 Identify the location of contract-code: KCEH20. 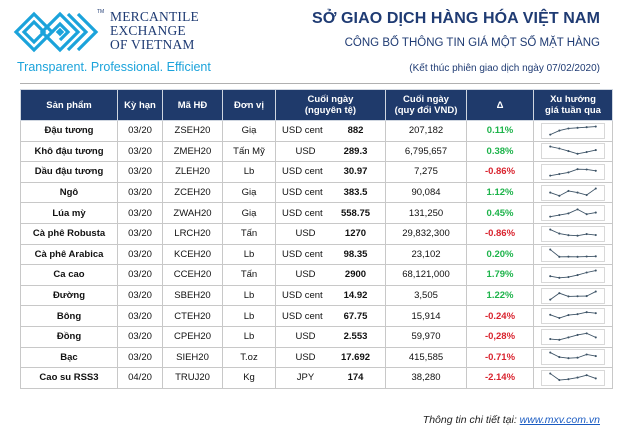
(192, 254).